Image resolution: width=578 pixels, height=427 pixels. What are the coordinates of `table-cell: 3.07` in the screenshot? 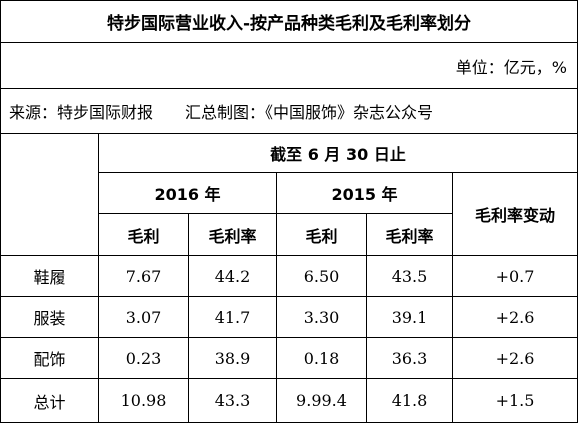 It's located at (143, 317).